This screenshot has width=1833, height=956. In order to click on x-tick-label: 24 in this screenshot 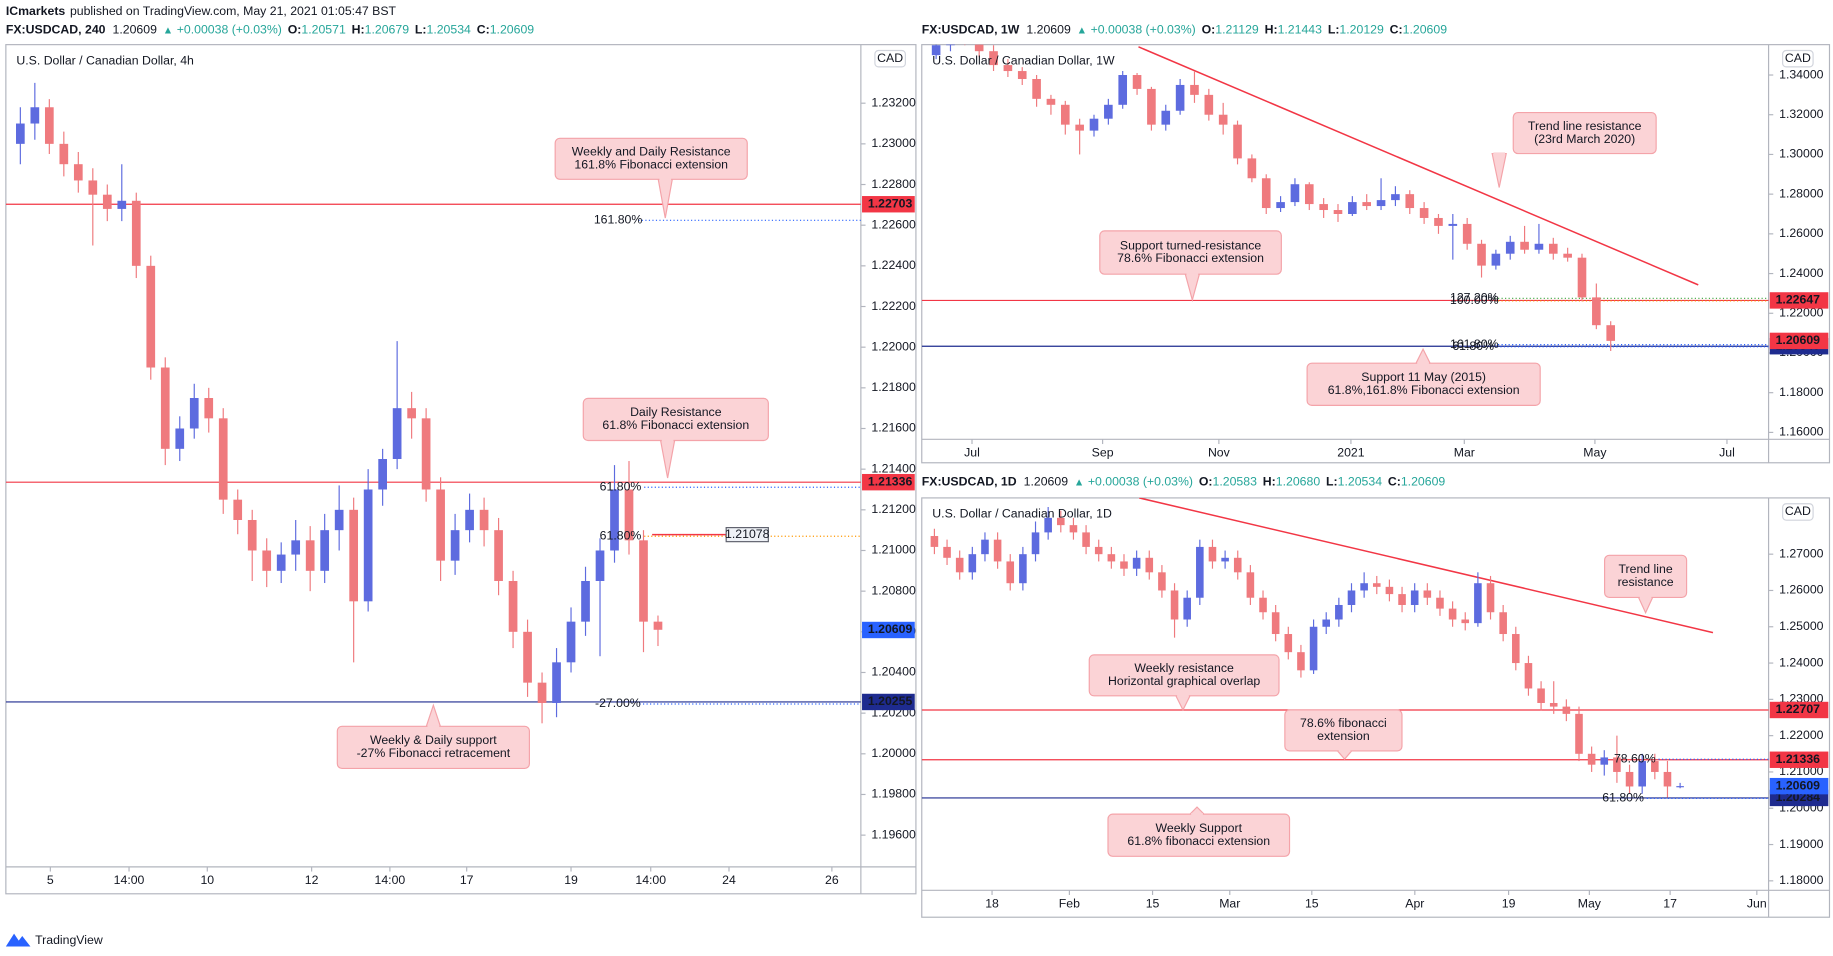, I will do `click(729, 880)`.